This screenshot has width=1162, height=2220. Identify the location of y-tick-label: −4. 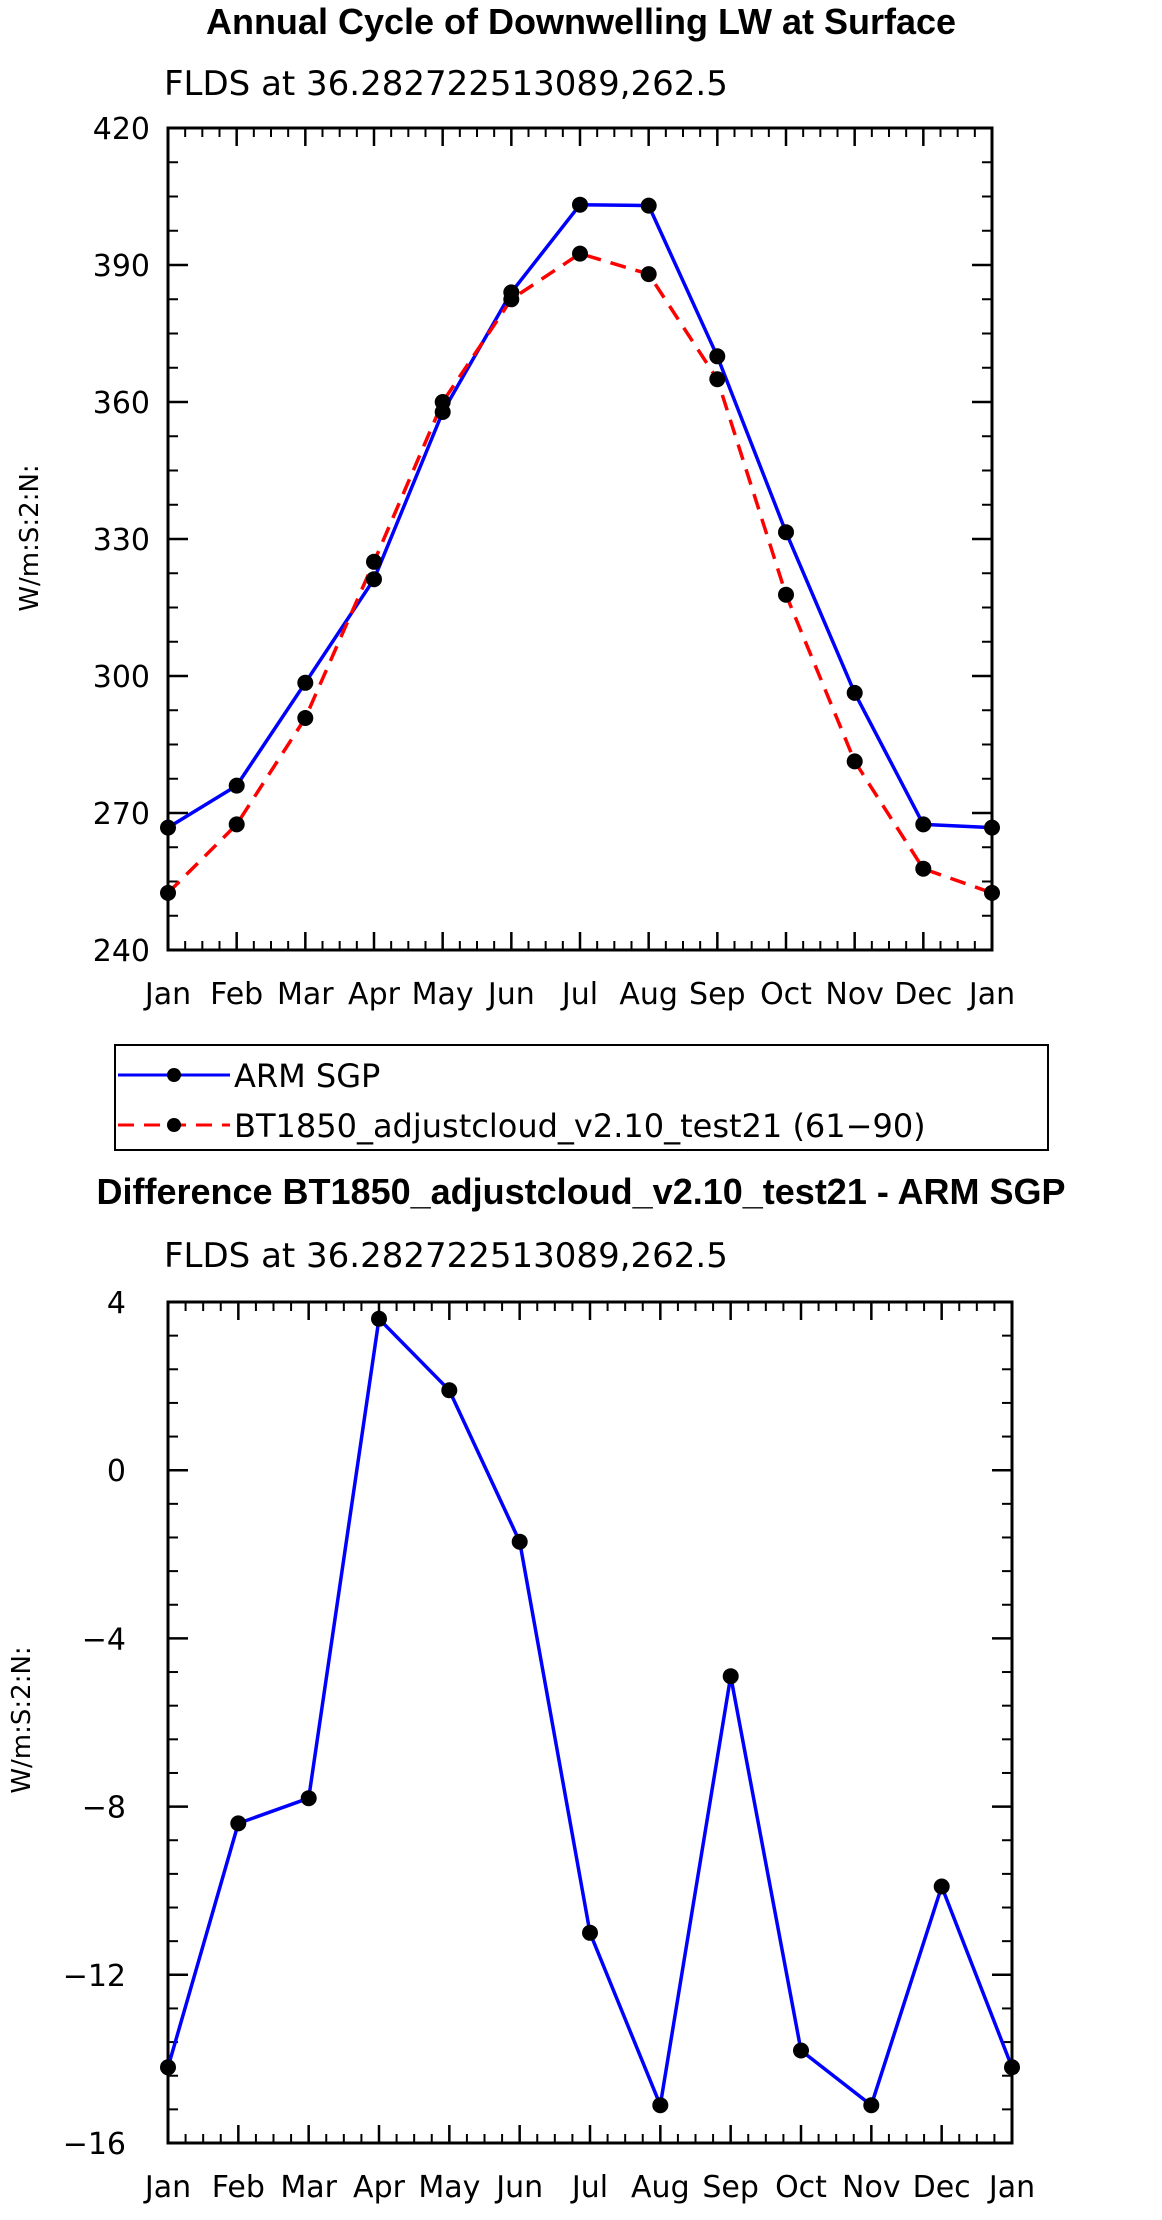
(104, 1639).